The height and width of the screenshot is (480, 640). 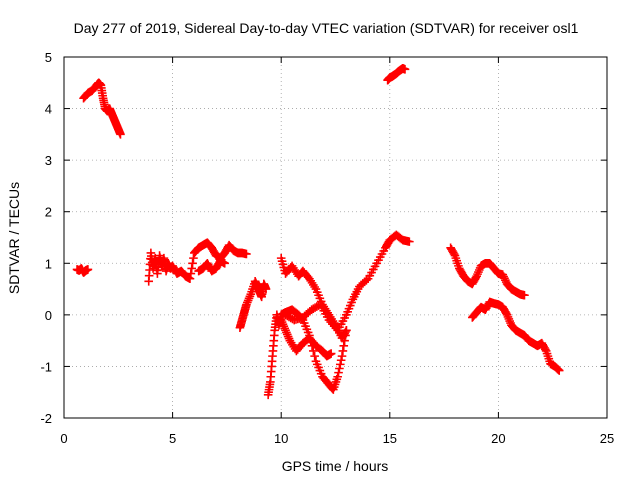 I want to click on x-tick-label: 0, so click(x=63, y=438).